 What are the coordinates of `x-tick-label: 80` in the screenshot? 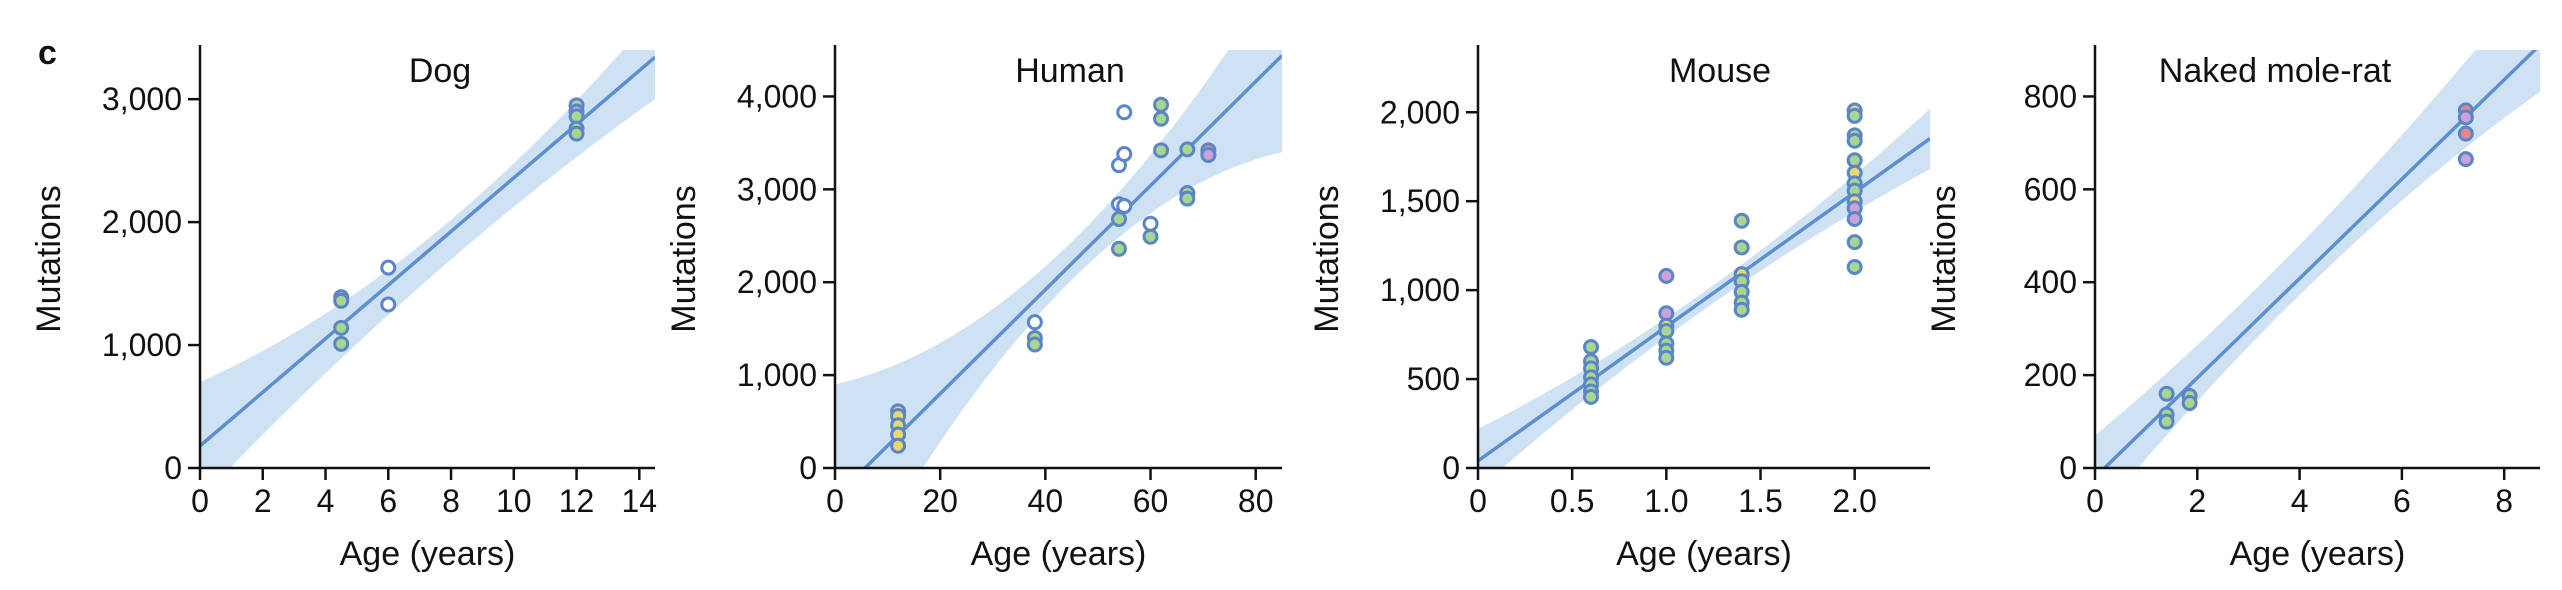 It's located at (1256, 501).